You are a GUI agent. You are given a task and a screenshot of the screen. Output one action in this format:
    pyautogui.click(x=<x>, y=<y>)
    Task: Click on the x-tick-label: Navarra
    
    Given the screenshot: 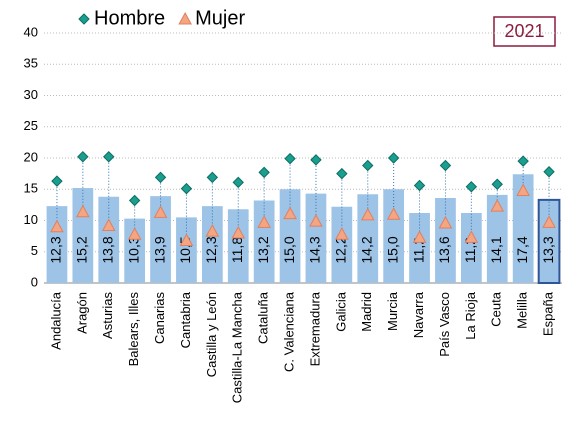 What is the action you would take?
    pyautogui.click(x=418, y=314)
    